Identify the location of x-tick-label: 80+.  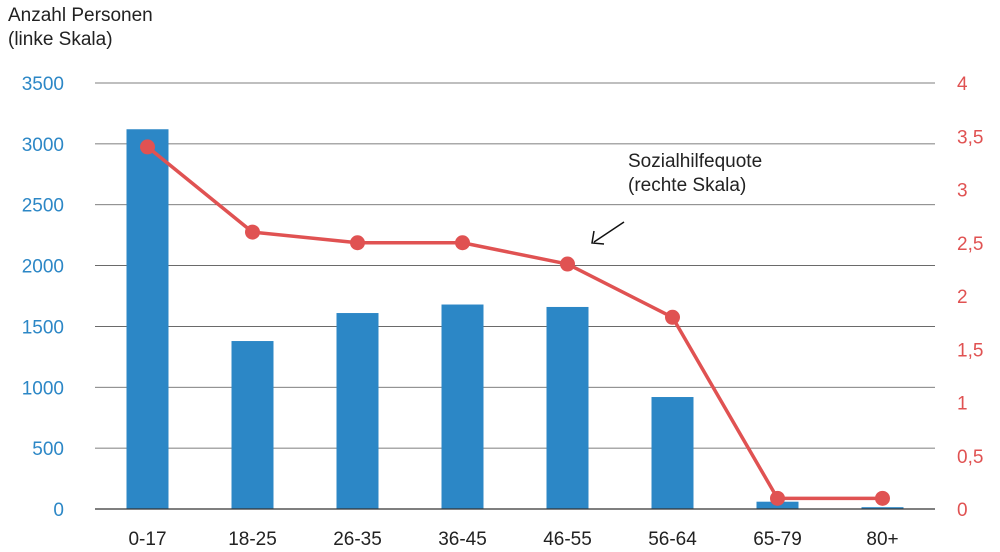
(882, 538).